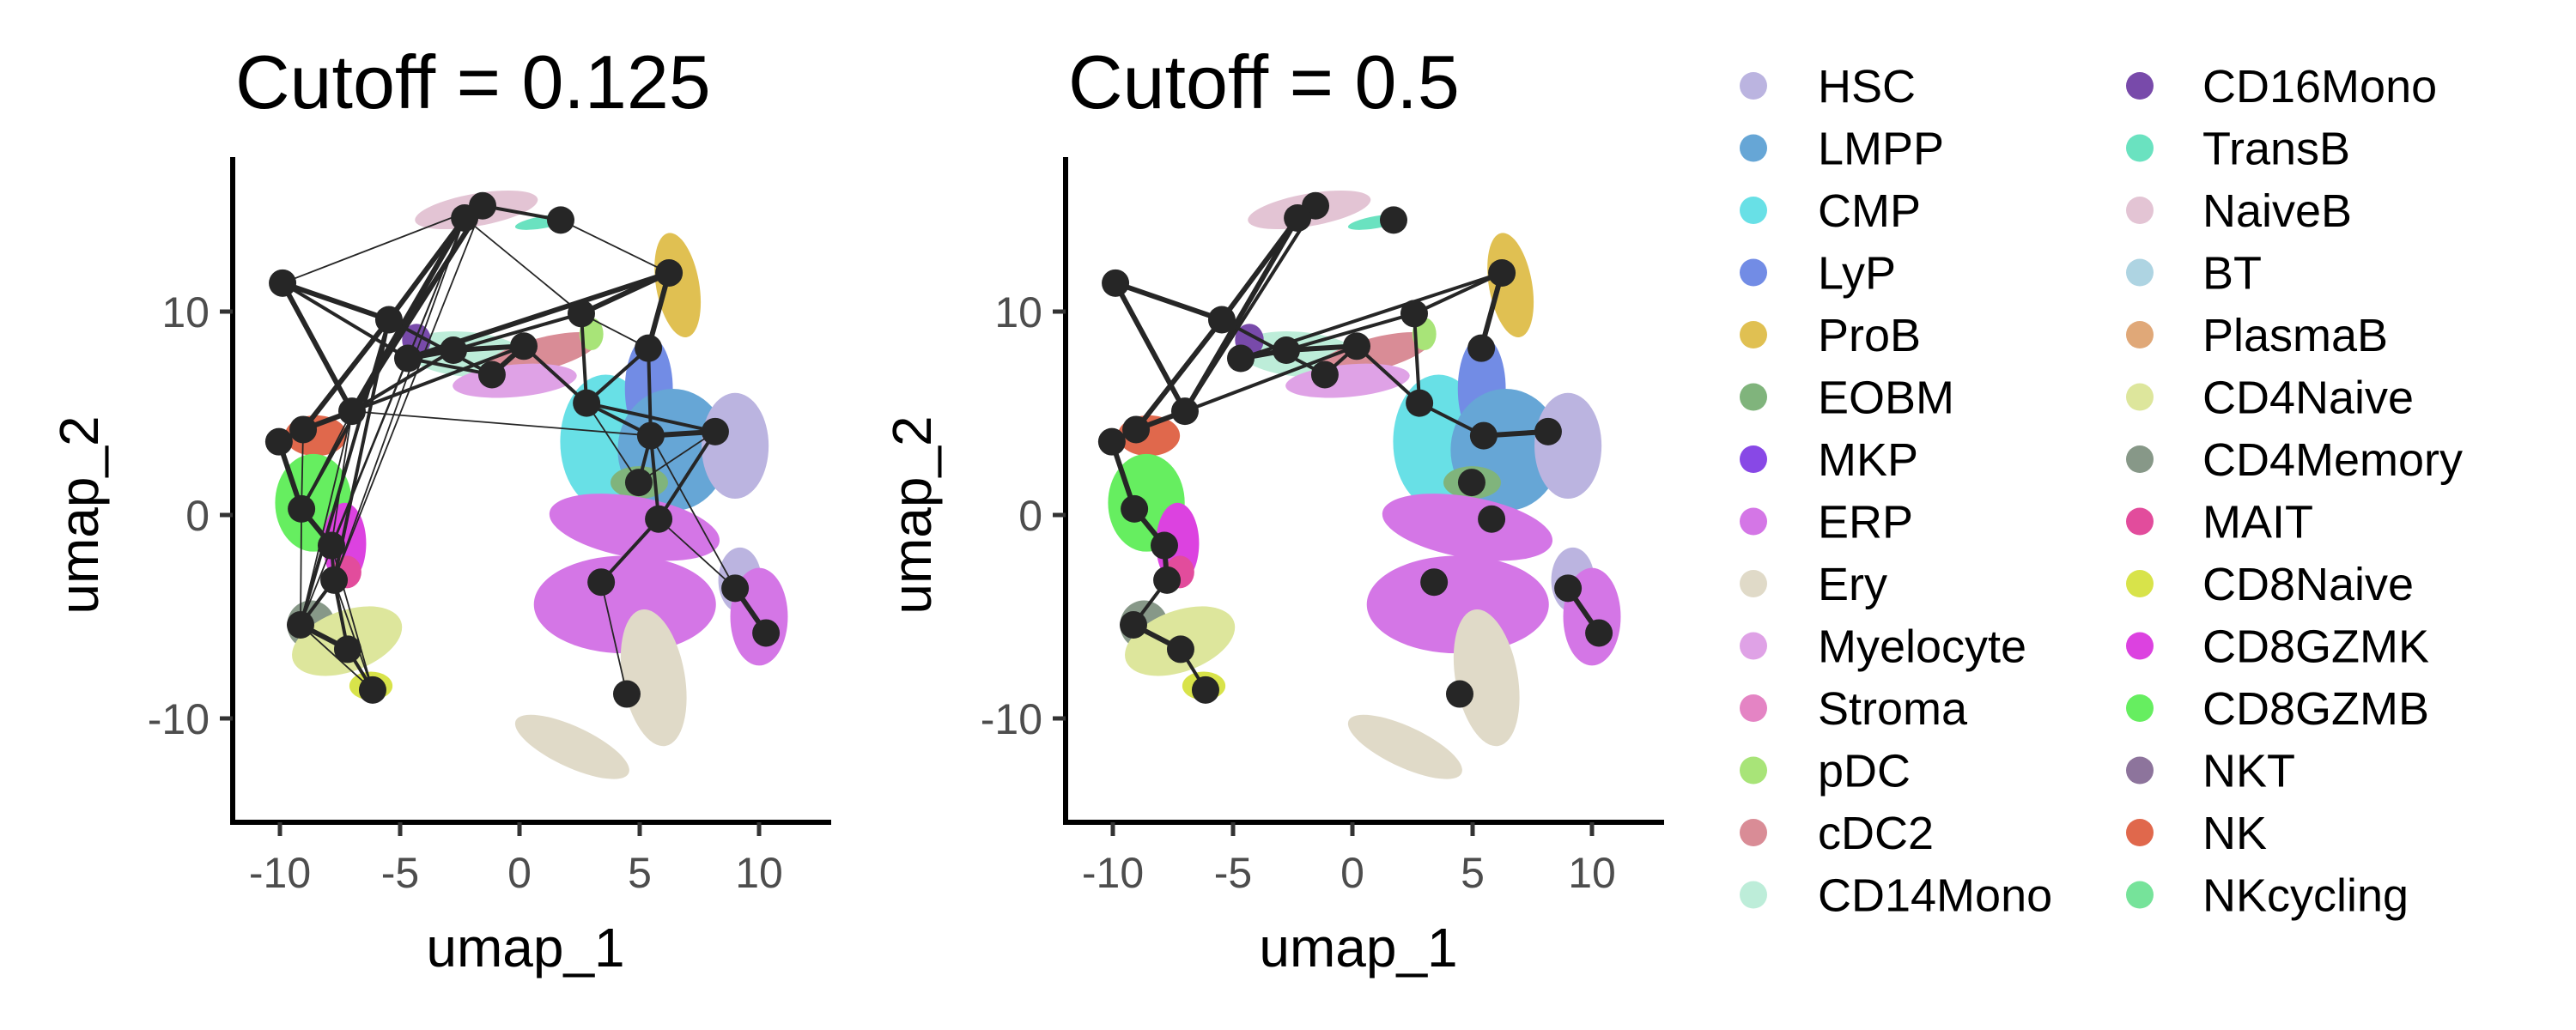 This screenshot has width=2576, height=1030. What do you see at coordinates (1865, 522) in the screenshot?
I see `legend-label: ERP` at bounding box center [1865, 522].